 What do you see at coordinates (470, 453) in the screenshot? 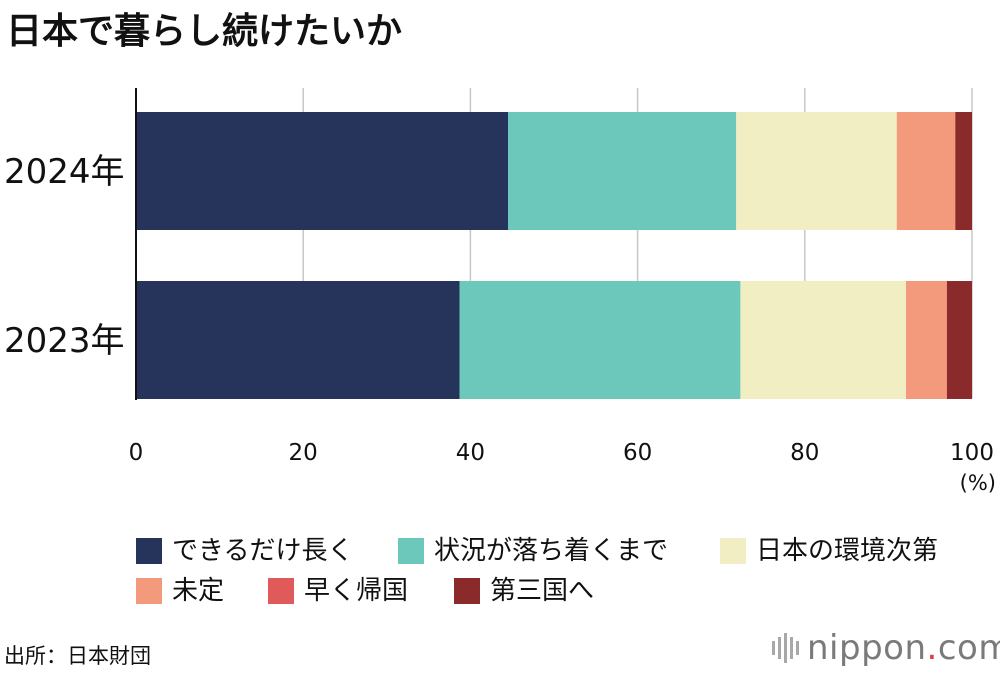
I see `x-tick-label-40: 40` at bounding box center [470, 453].